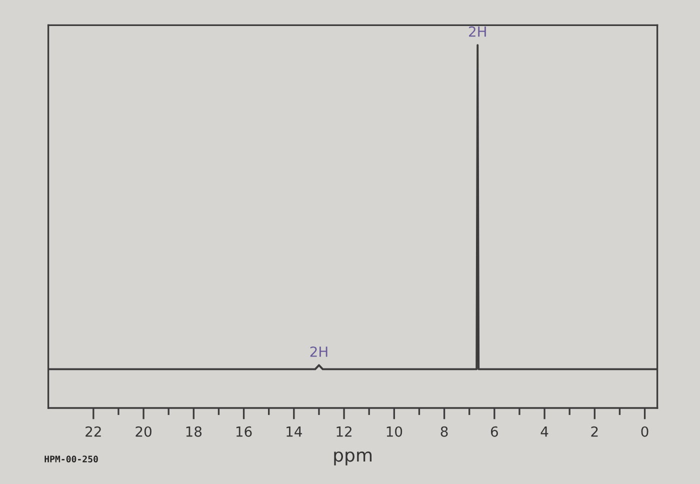 The height and width of the screenshot is (484, 700). What do you see at coordinates (394, 431) in the screenshot?
I see `x-tick-label: 10` at bounding box center [394, 431].